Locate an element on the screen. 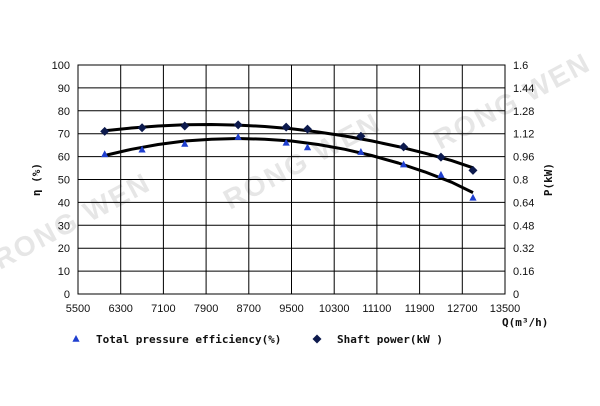 The image size is (600, 406). watermark-text-2: RONG WEN is located at coordinates (301, 161).